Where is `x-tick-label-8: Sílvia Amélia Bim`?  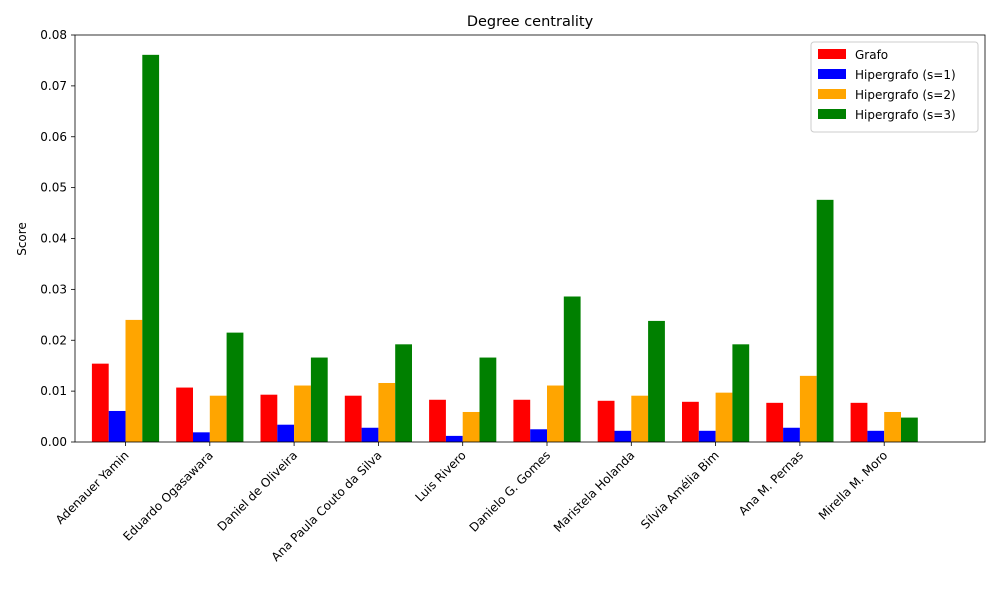 x-tick-label-8: Sílvia Amélia Bim is located at coordinates (680, 490).